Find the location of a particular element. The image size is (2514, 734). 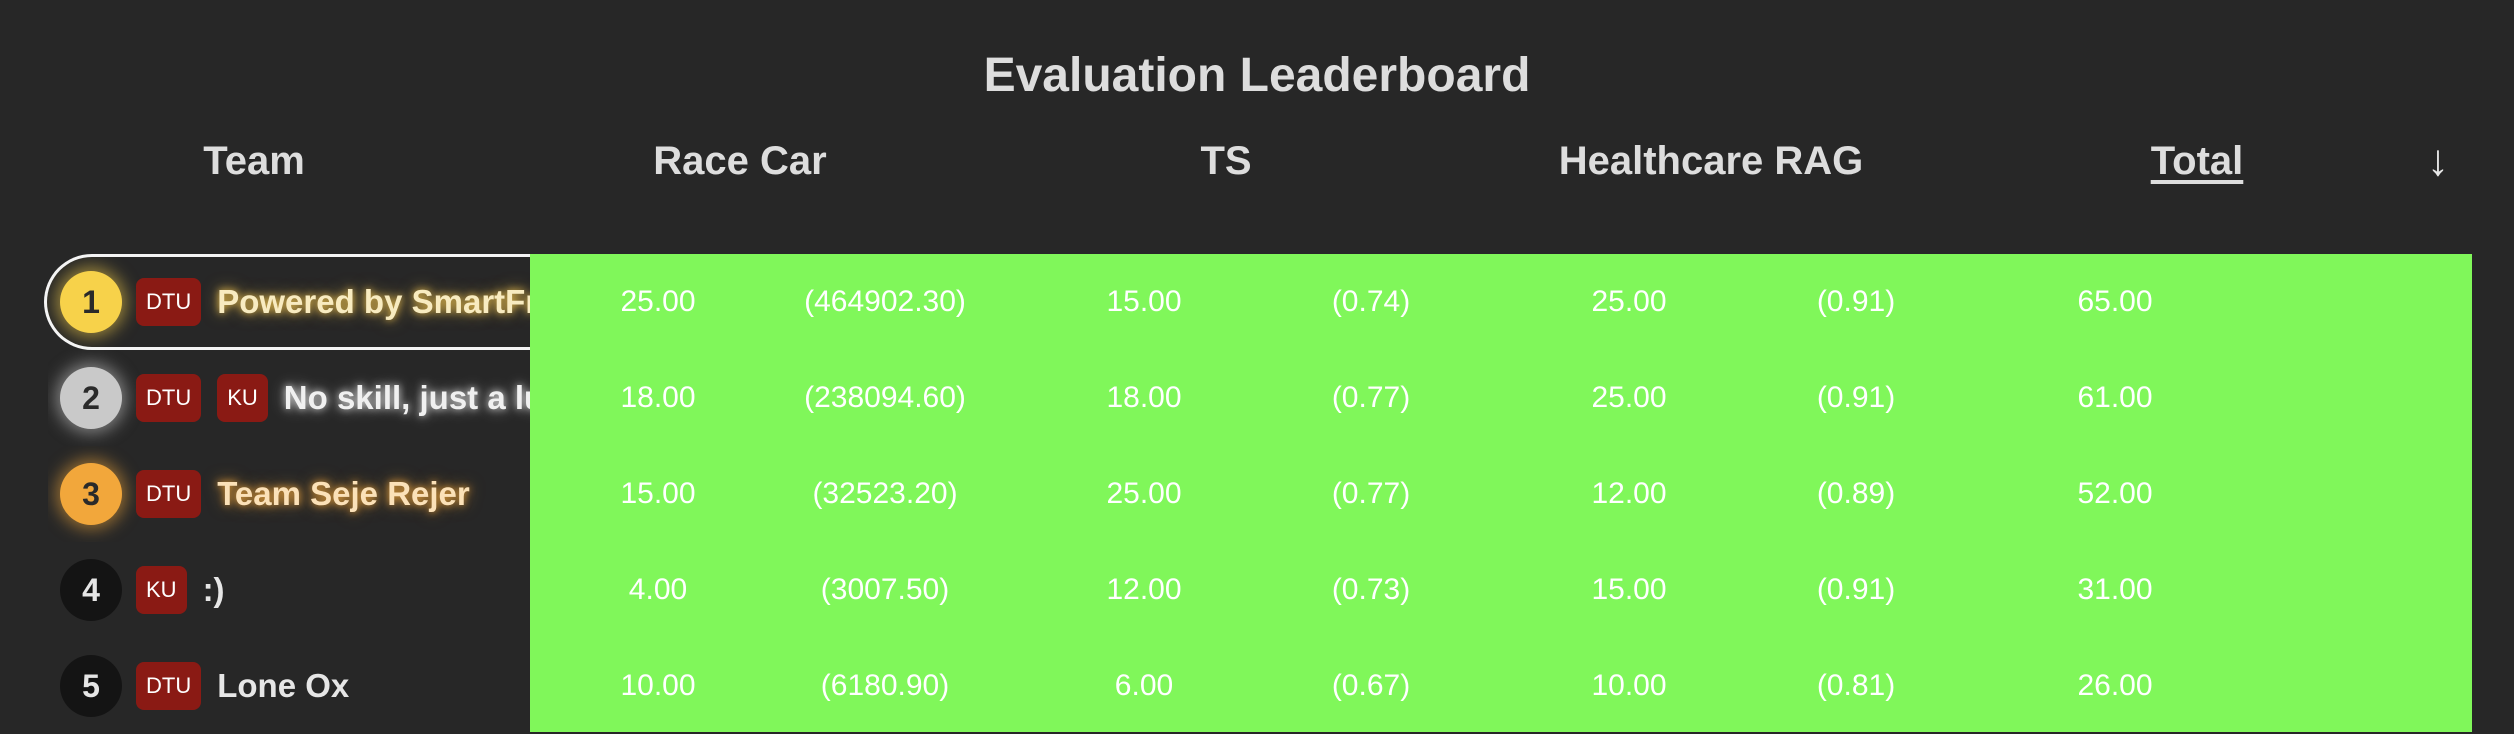

ts-score: 25.00 is located at coordinates (1144, 493).